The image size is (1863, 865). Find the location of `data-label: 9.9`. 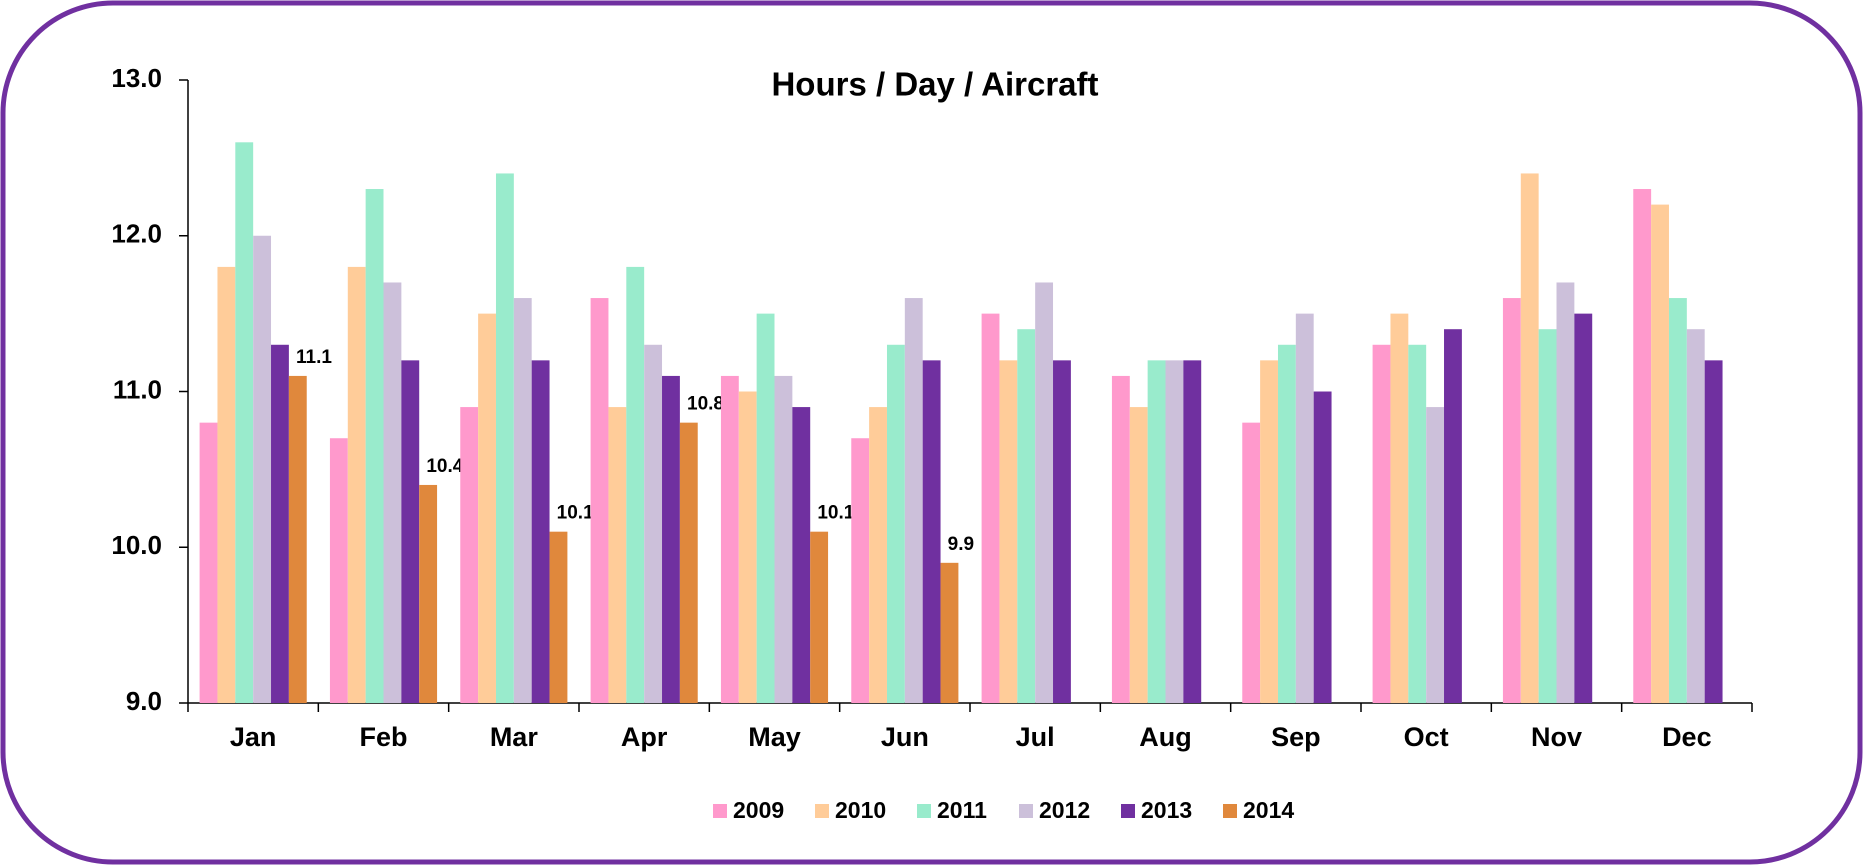

data-label: 9.9 is located at coordinates (961, 544).